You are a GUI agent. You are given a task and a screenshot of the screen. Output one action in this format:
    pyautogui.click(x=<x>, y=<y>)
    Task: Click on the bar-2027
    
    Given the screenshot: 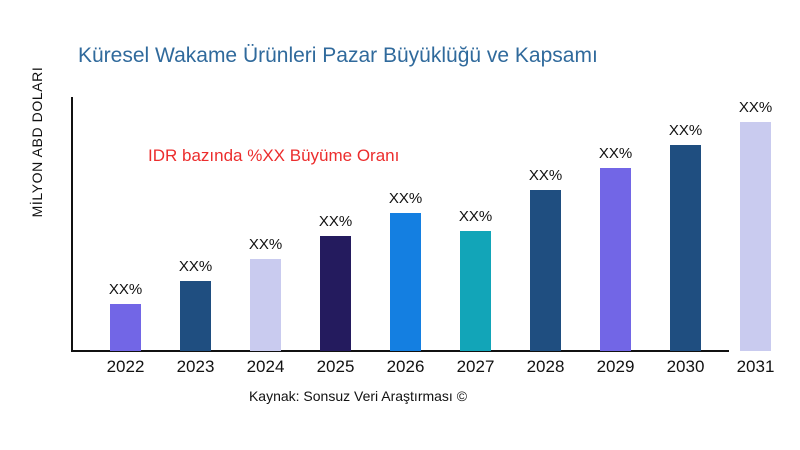 What is the action you would take?
    pyautogui.click(x=475, y=291)
    